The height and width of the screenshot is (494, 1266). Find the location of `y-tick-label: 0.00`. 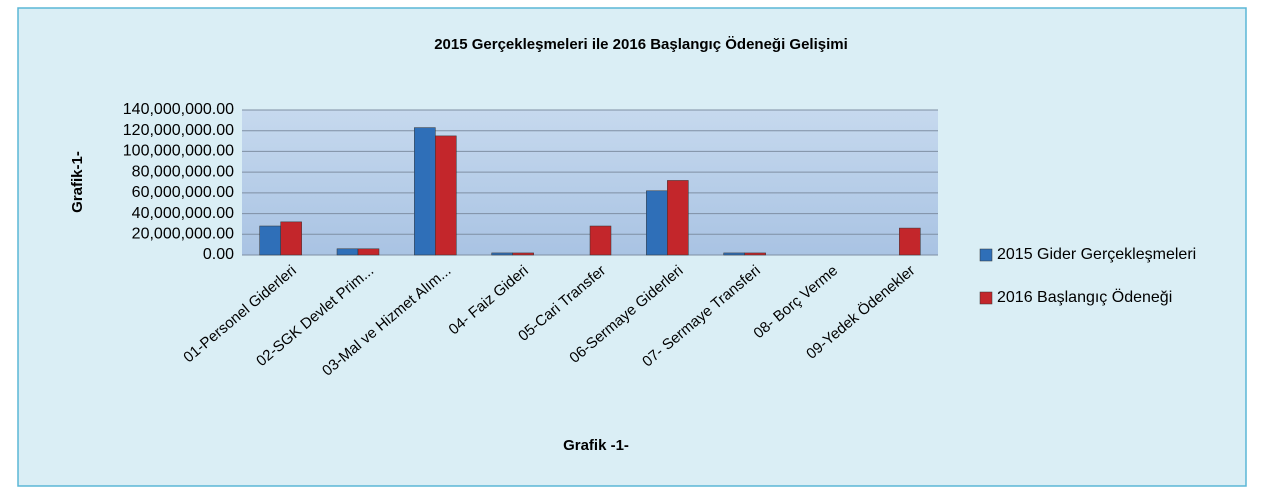

y-tick-label: 0.00 is located at coordinates (218, 254).